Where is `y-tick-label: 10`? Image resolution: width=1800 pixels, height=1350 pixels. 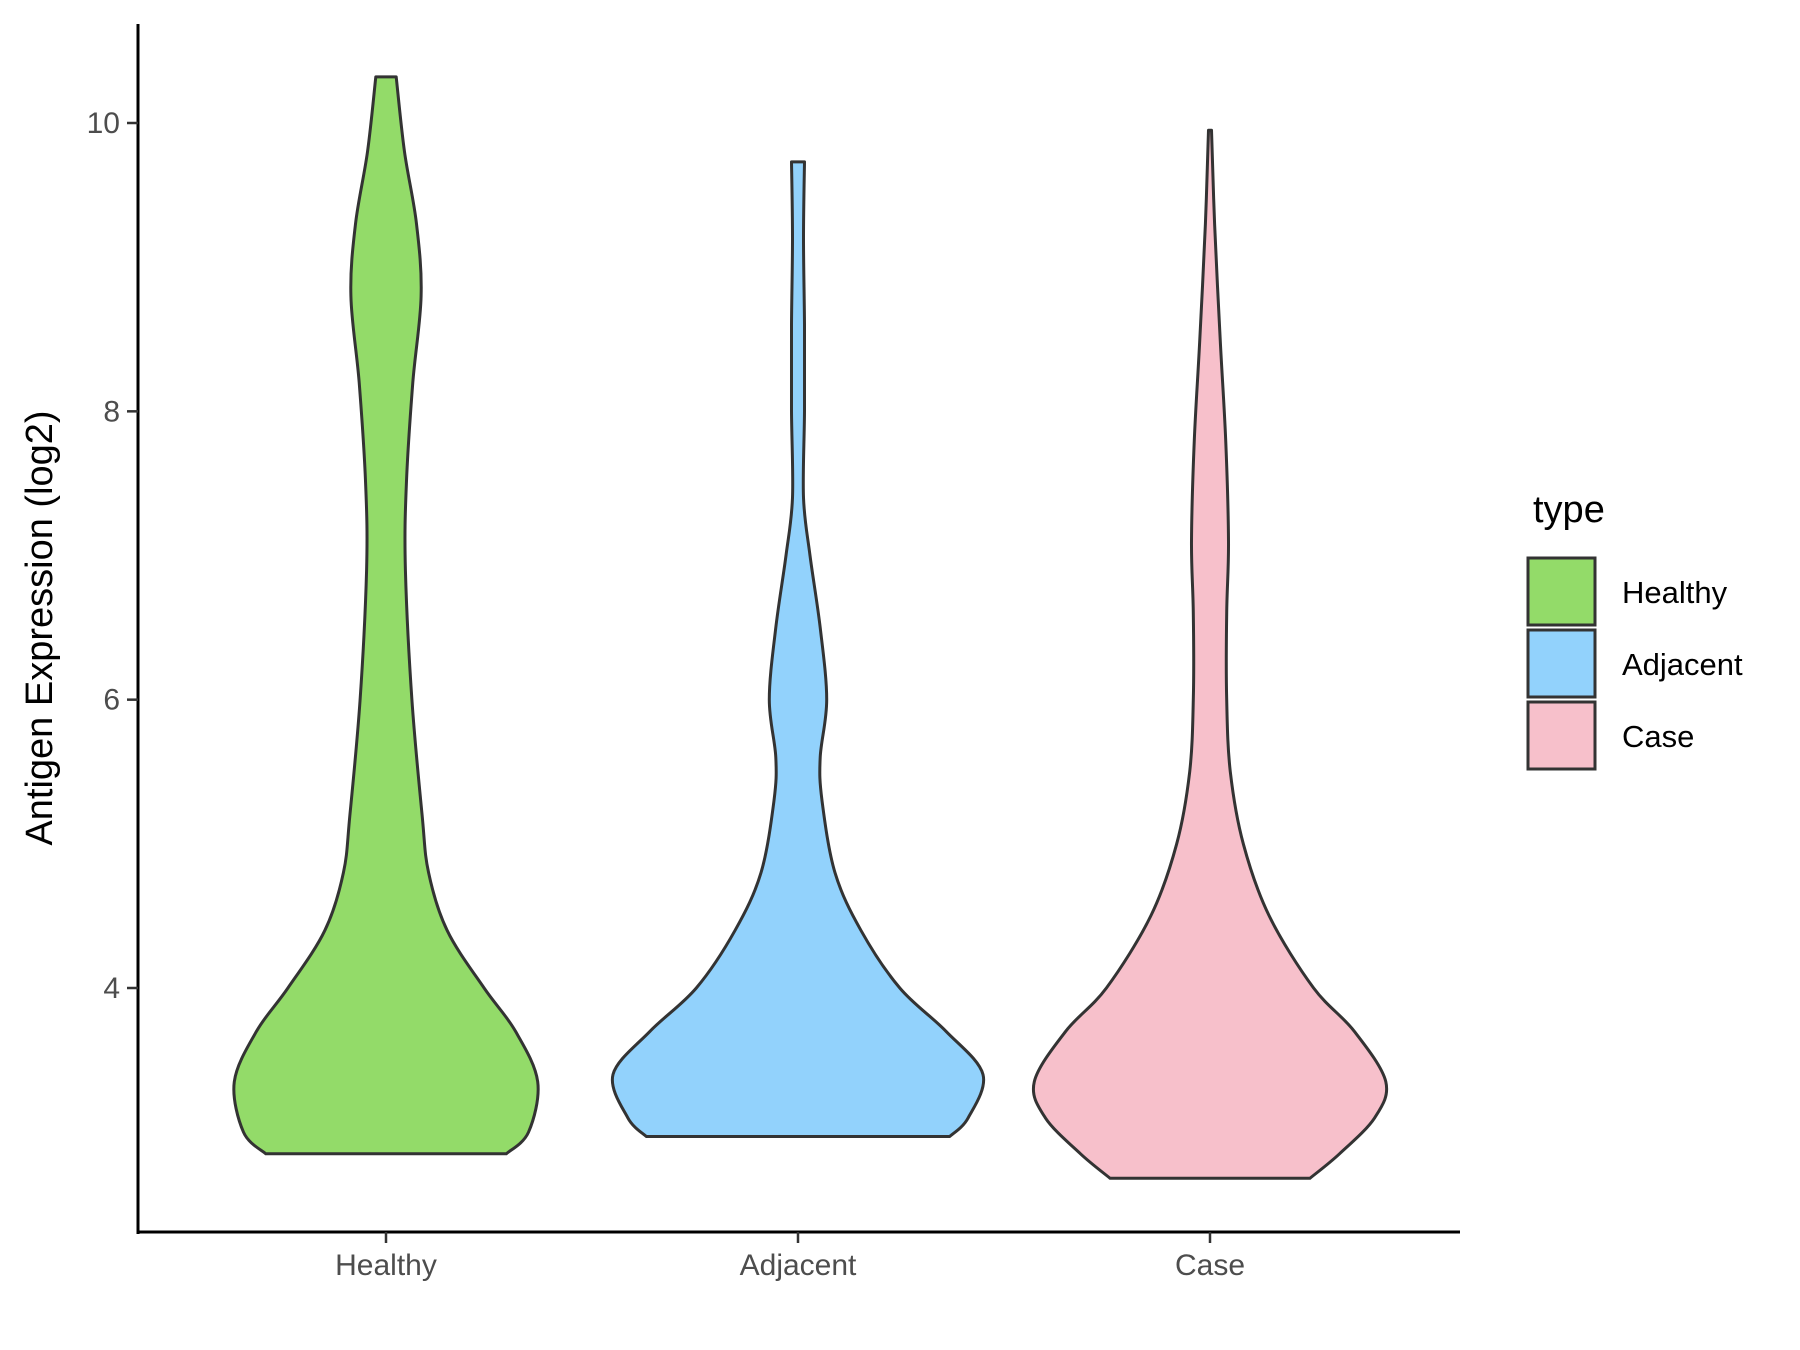 y-tick-label: 10 is located at coordinates (103, 123).